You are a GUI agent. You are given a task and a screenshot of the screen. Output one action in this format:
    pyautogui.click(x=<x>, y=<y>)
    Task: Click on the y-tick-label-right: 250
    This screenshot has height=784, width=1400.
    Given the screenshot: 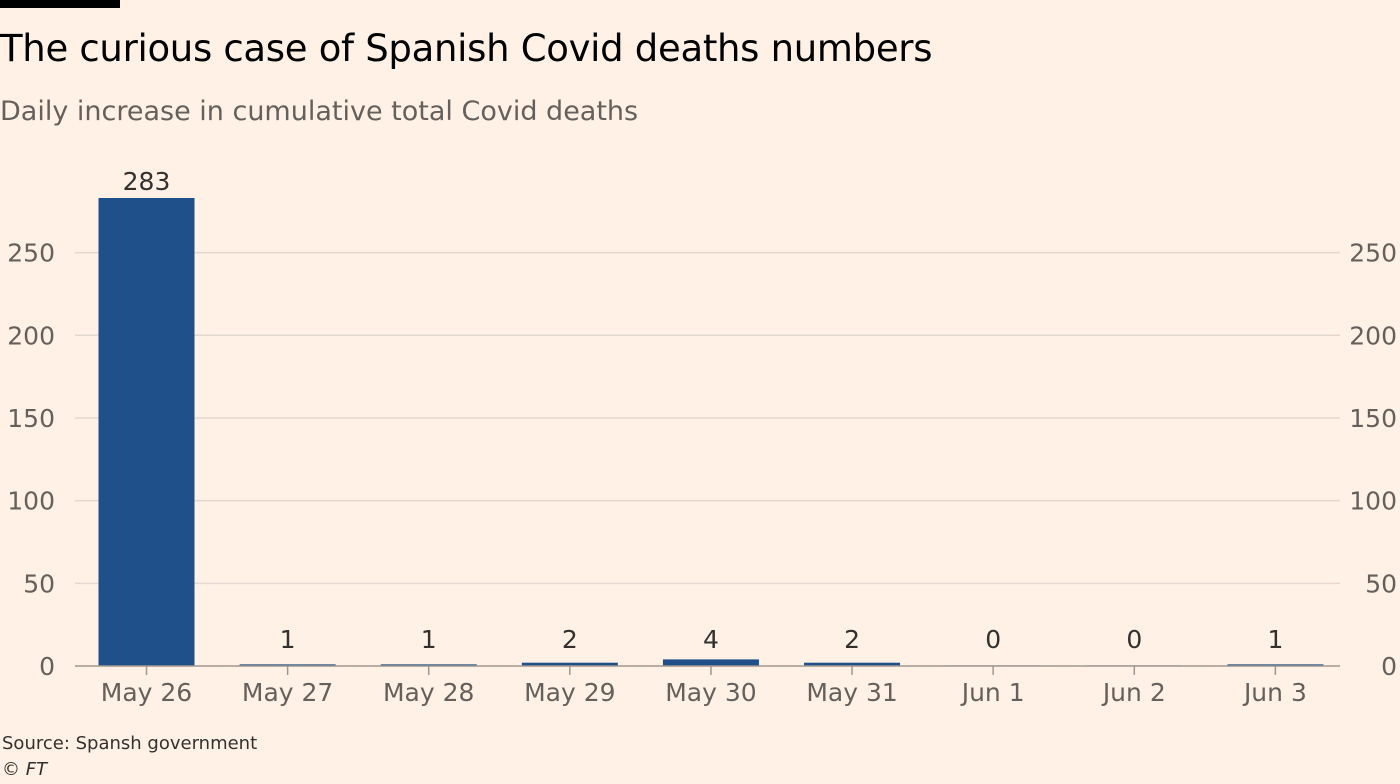 What is the action you would take?
    pyautogui.click(x=1373, y=253)
    